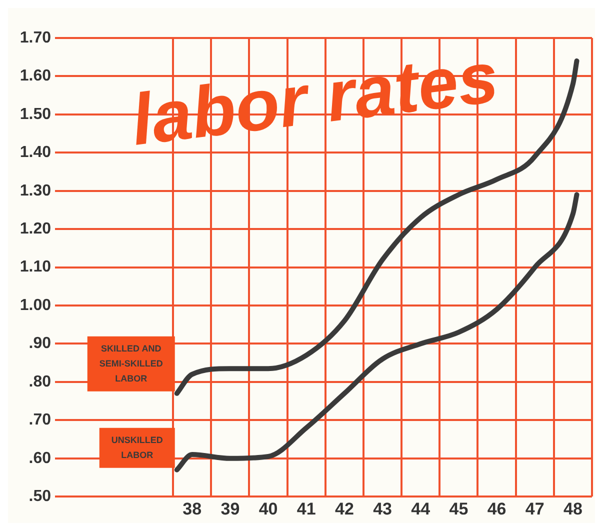 This screenshot has height=531, width=603. I want to click on y-tick-label: .90, so click(40, 343).